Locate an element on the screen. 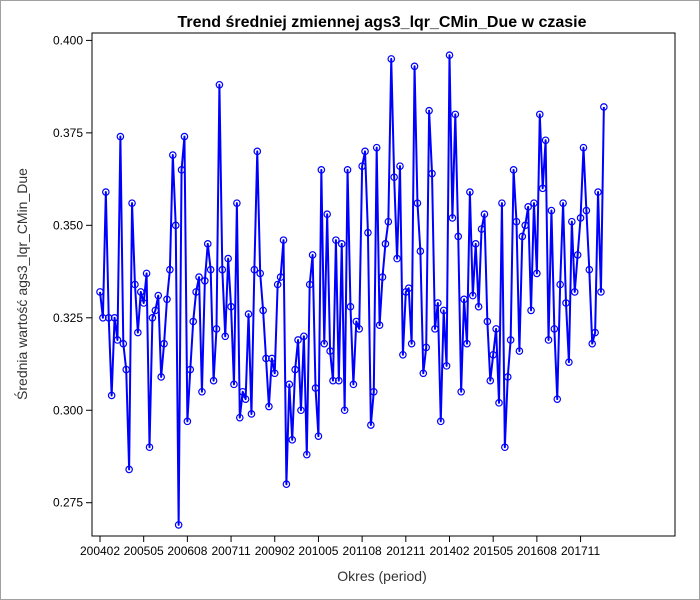 The height and width of the screenshot is (600, 700). y-axis: 0.275 0.300 0.325 0.350 0.375 0.400 is located at coordinates (72, 271).